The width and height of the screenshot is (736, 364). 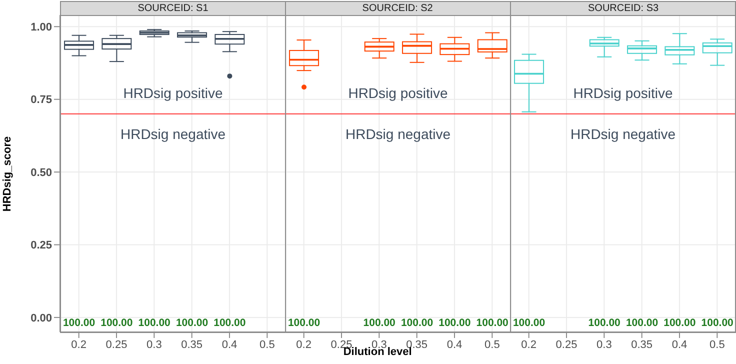 What do you see at coordinates (397, 8) in the screenshot?
I see `chart-title: SOURCEID: S2` at bounding box center [397, 8].